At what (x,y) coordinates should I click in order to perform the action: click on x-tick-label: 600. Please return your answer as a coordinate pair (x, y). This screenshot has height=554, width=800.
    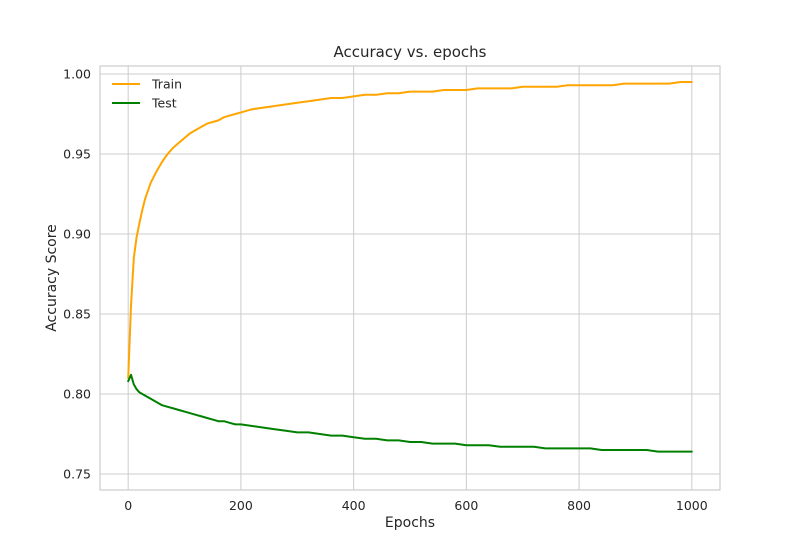
    Looking at the image, I should click on (466, 505).